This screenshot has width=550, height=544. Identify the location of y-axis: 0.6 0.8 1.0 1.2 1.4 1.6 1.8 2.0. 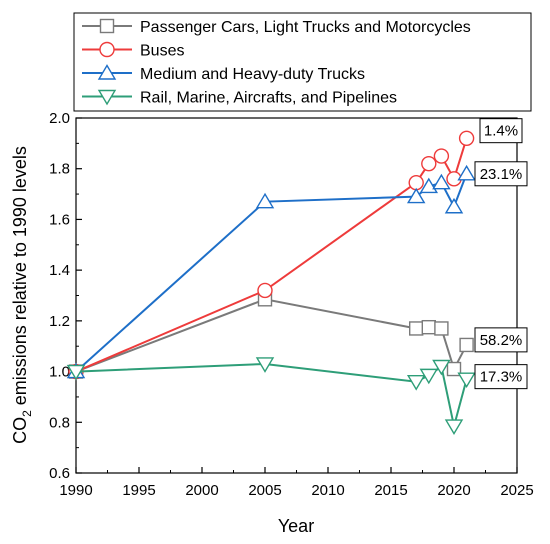
(65, 296).